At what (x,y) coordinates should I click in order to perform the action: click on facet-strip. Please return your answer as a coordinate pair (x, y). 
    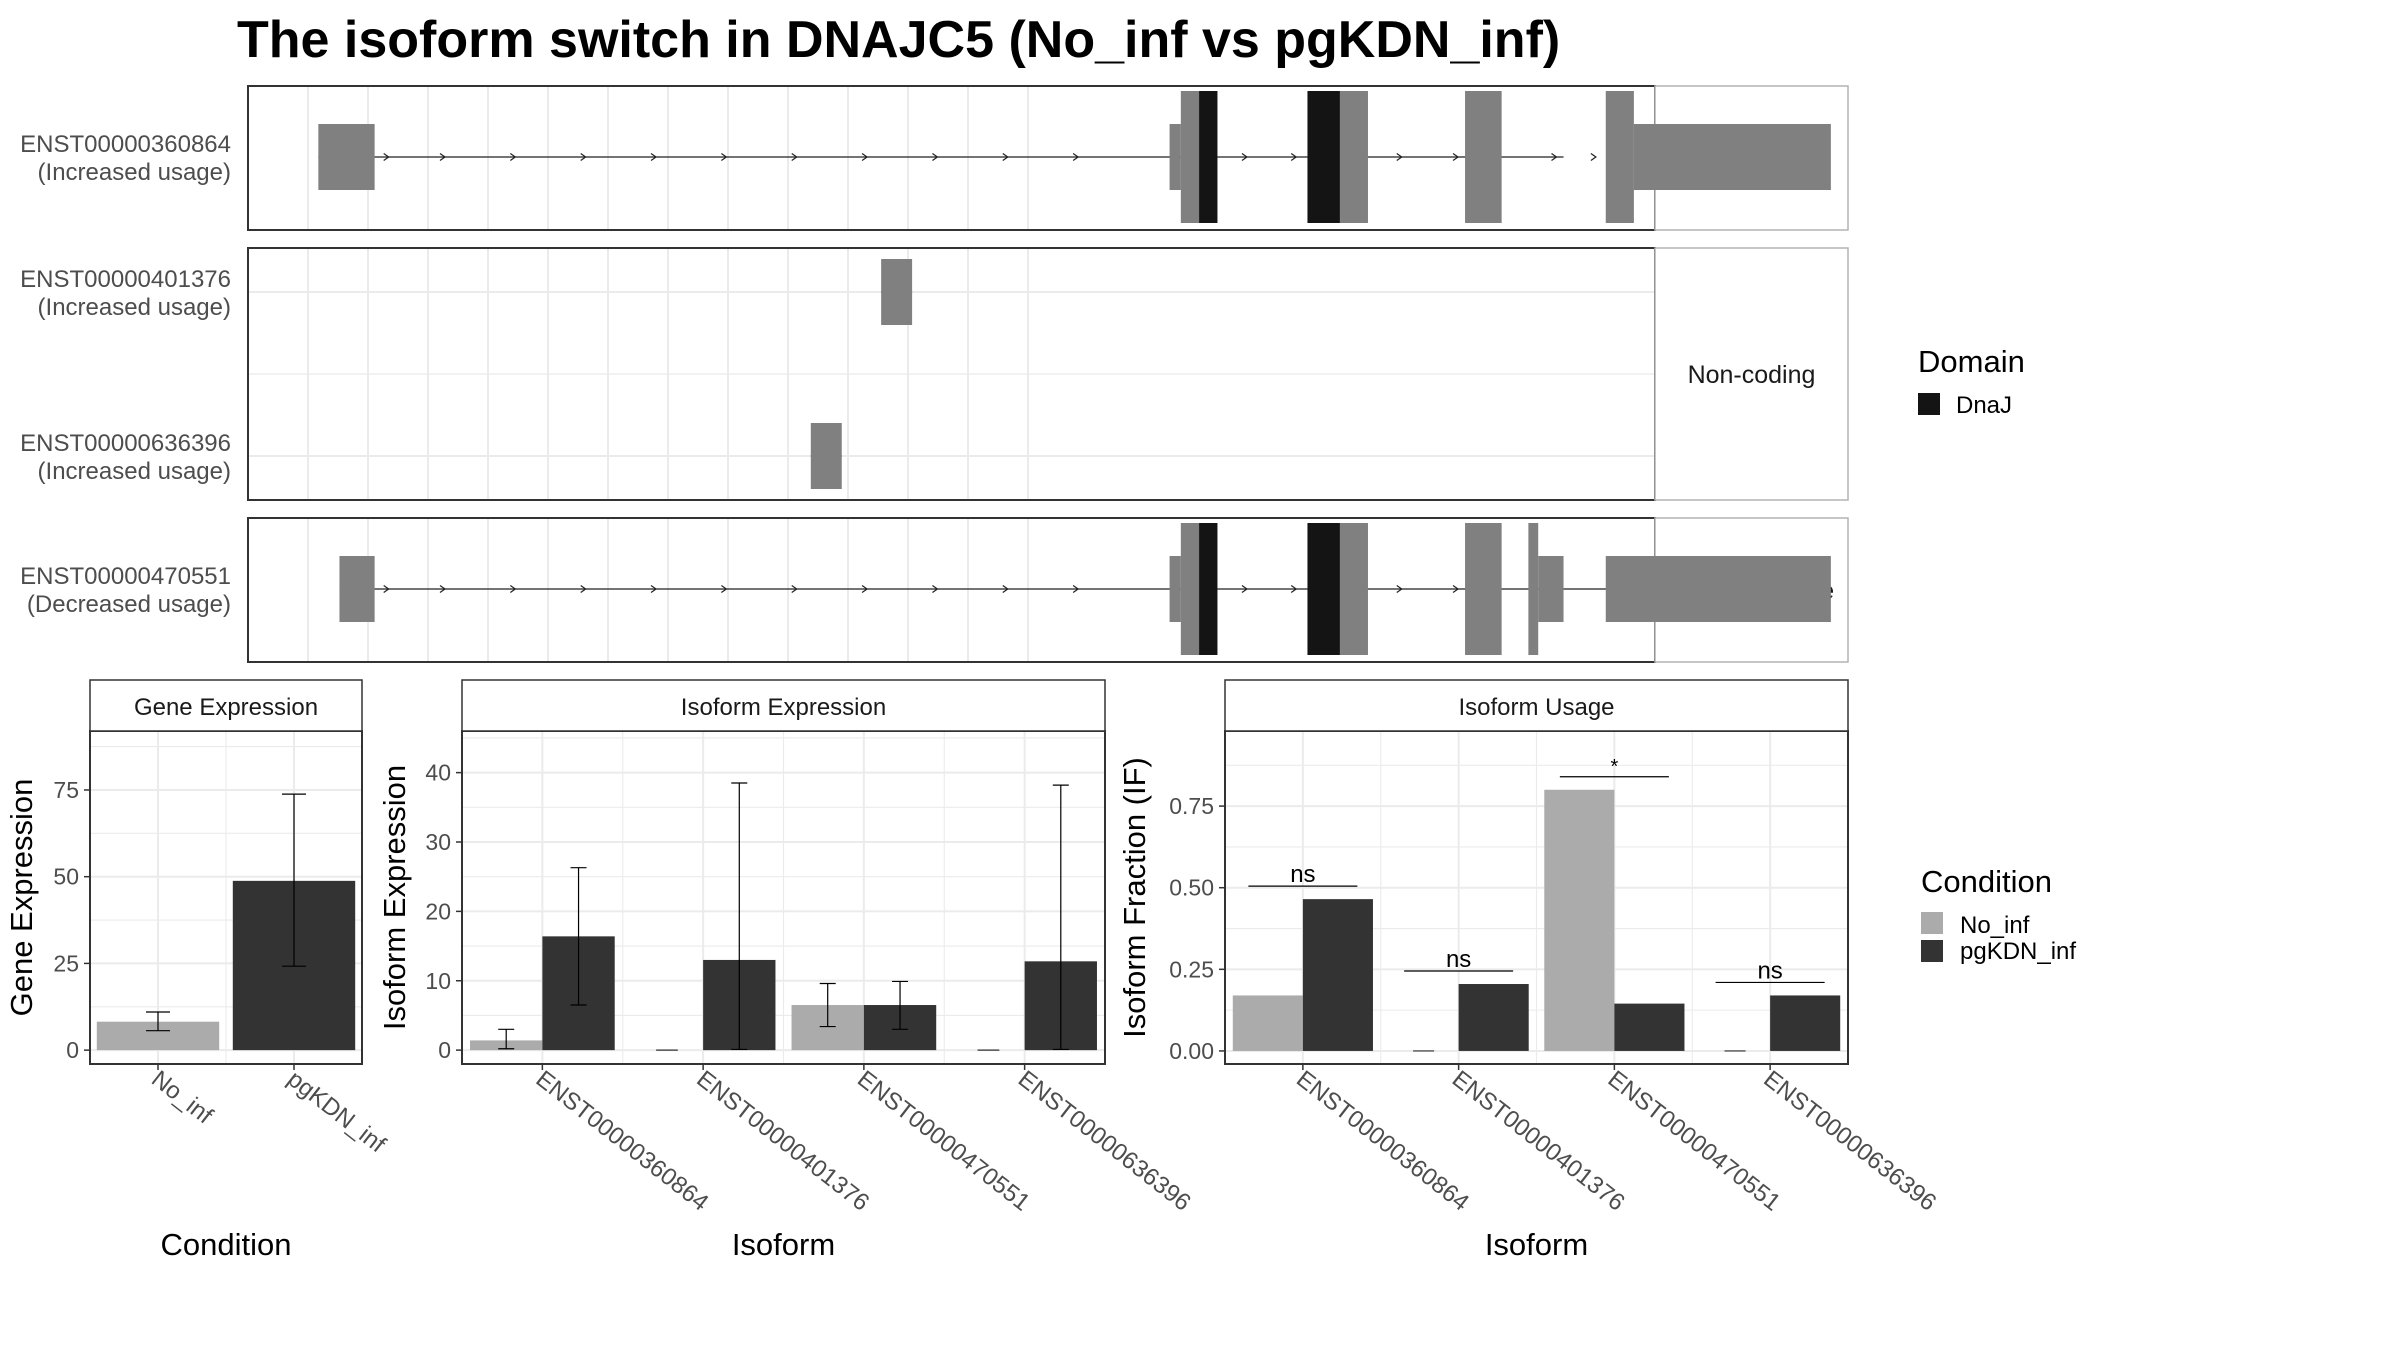
    Looking at the image, I should click on (1751, 374).